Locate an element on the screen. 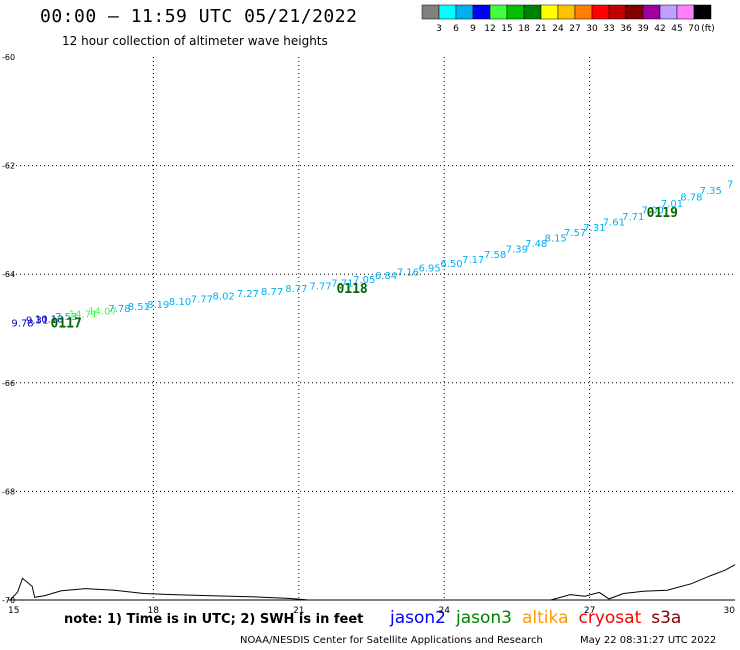 The width and height of the screenshot is (740, 650). color-scale-label: 24 is located at coordinates (558, 29).